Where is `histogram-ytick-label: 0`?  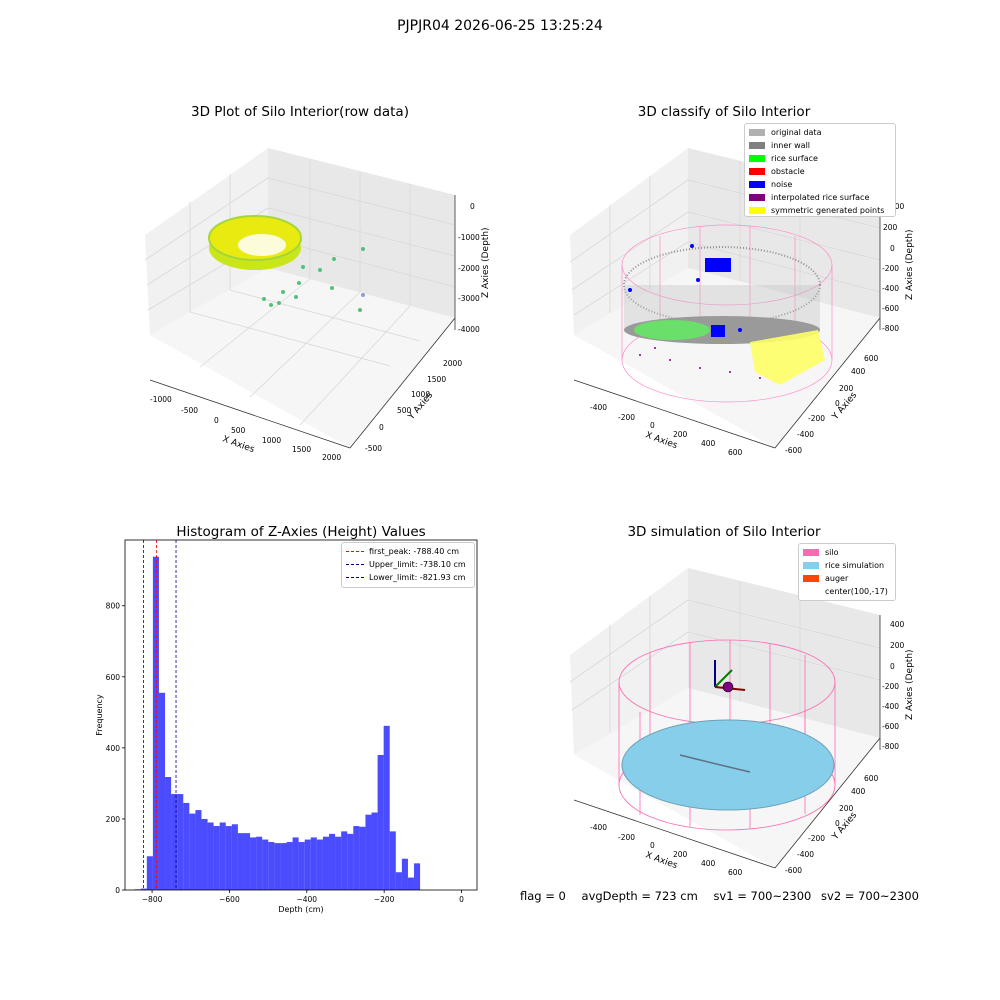 histogram-ytick-label: 0 is located at coordinates (117, 890).